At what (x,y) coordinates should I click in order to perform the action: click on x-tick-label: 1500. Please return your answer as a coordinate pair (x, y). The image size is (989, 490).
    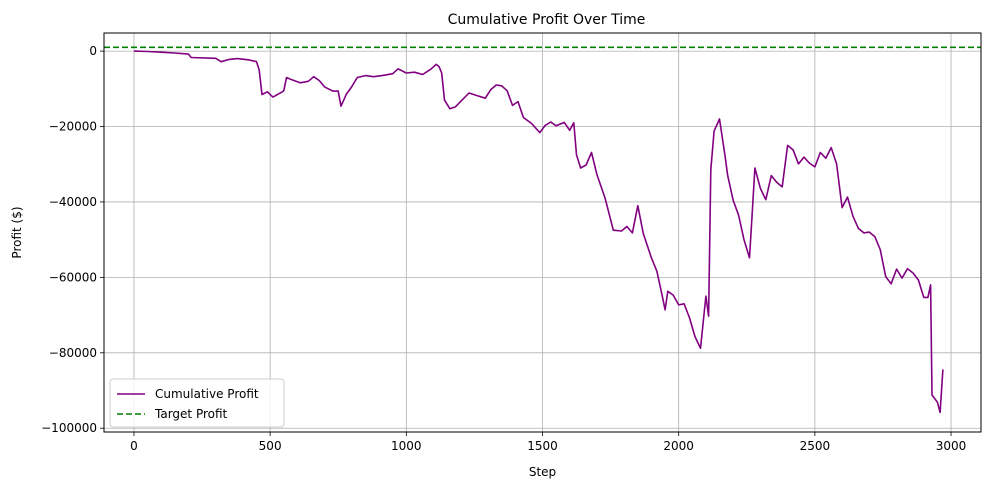
    Looking at the image, I should click on (542, 446).